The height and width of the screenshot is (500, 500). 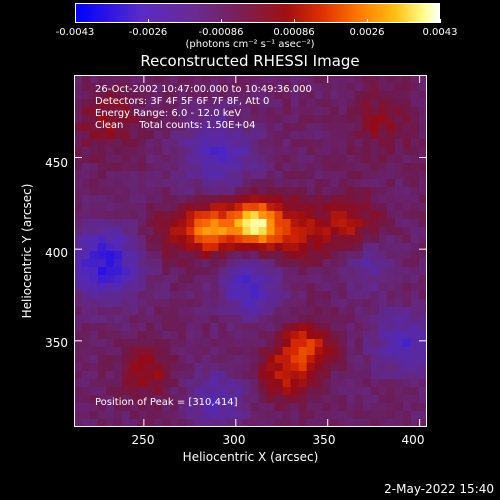 What do you see at coordinates (234, 440) in the screenshot?
I see `x-tick-label: 300` at bounding box center [234, 440].